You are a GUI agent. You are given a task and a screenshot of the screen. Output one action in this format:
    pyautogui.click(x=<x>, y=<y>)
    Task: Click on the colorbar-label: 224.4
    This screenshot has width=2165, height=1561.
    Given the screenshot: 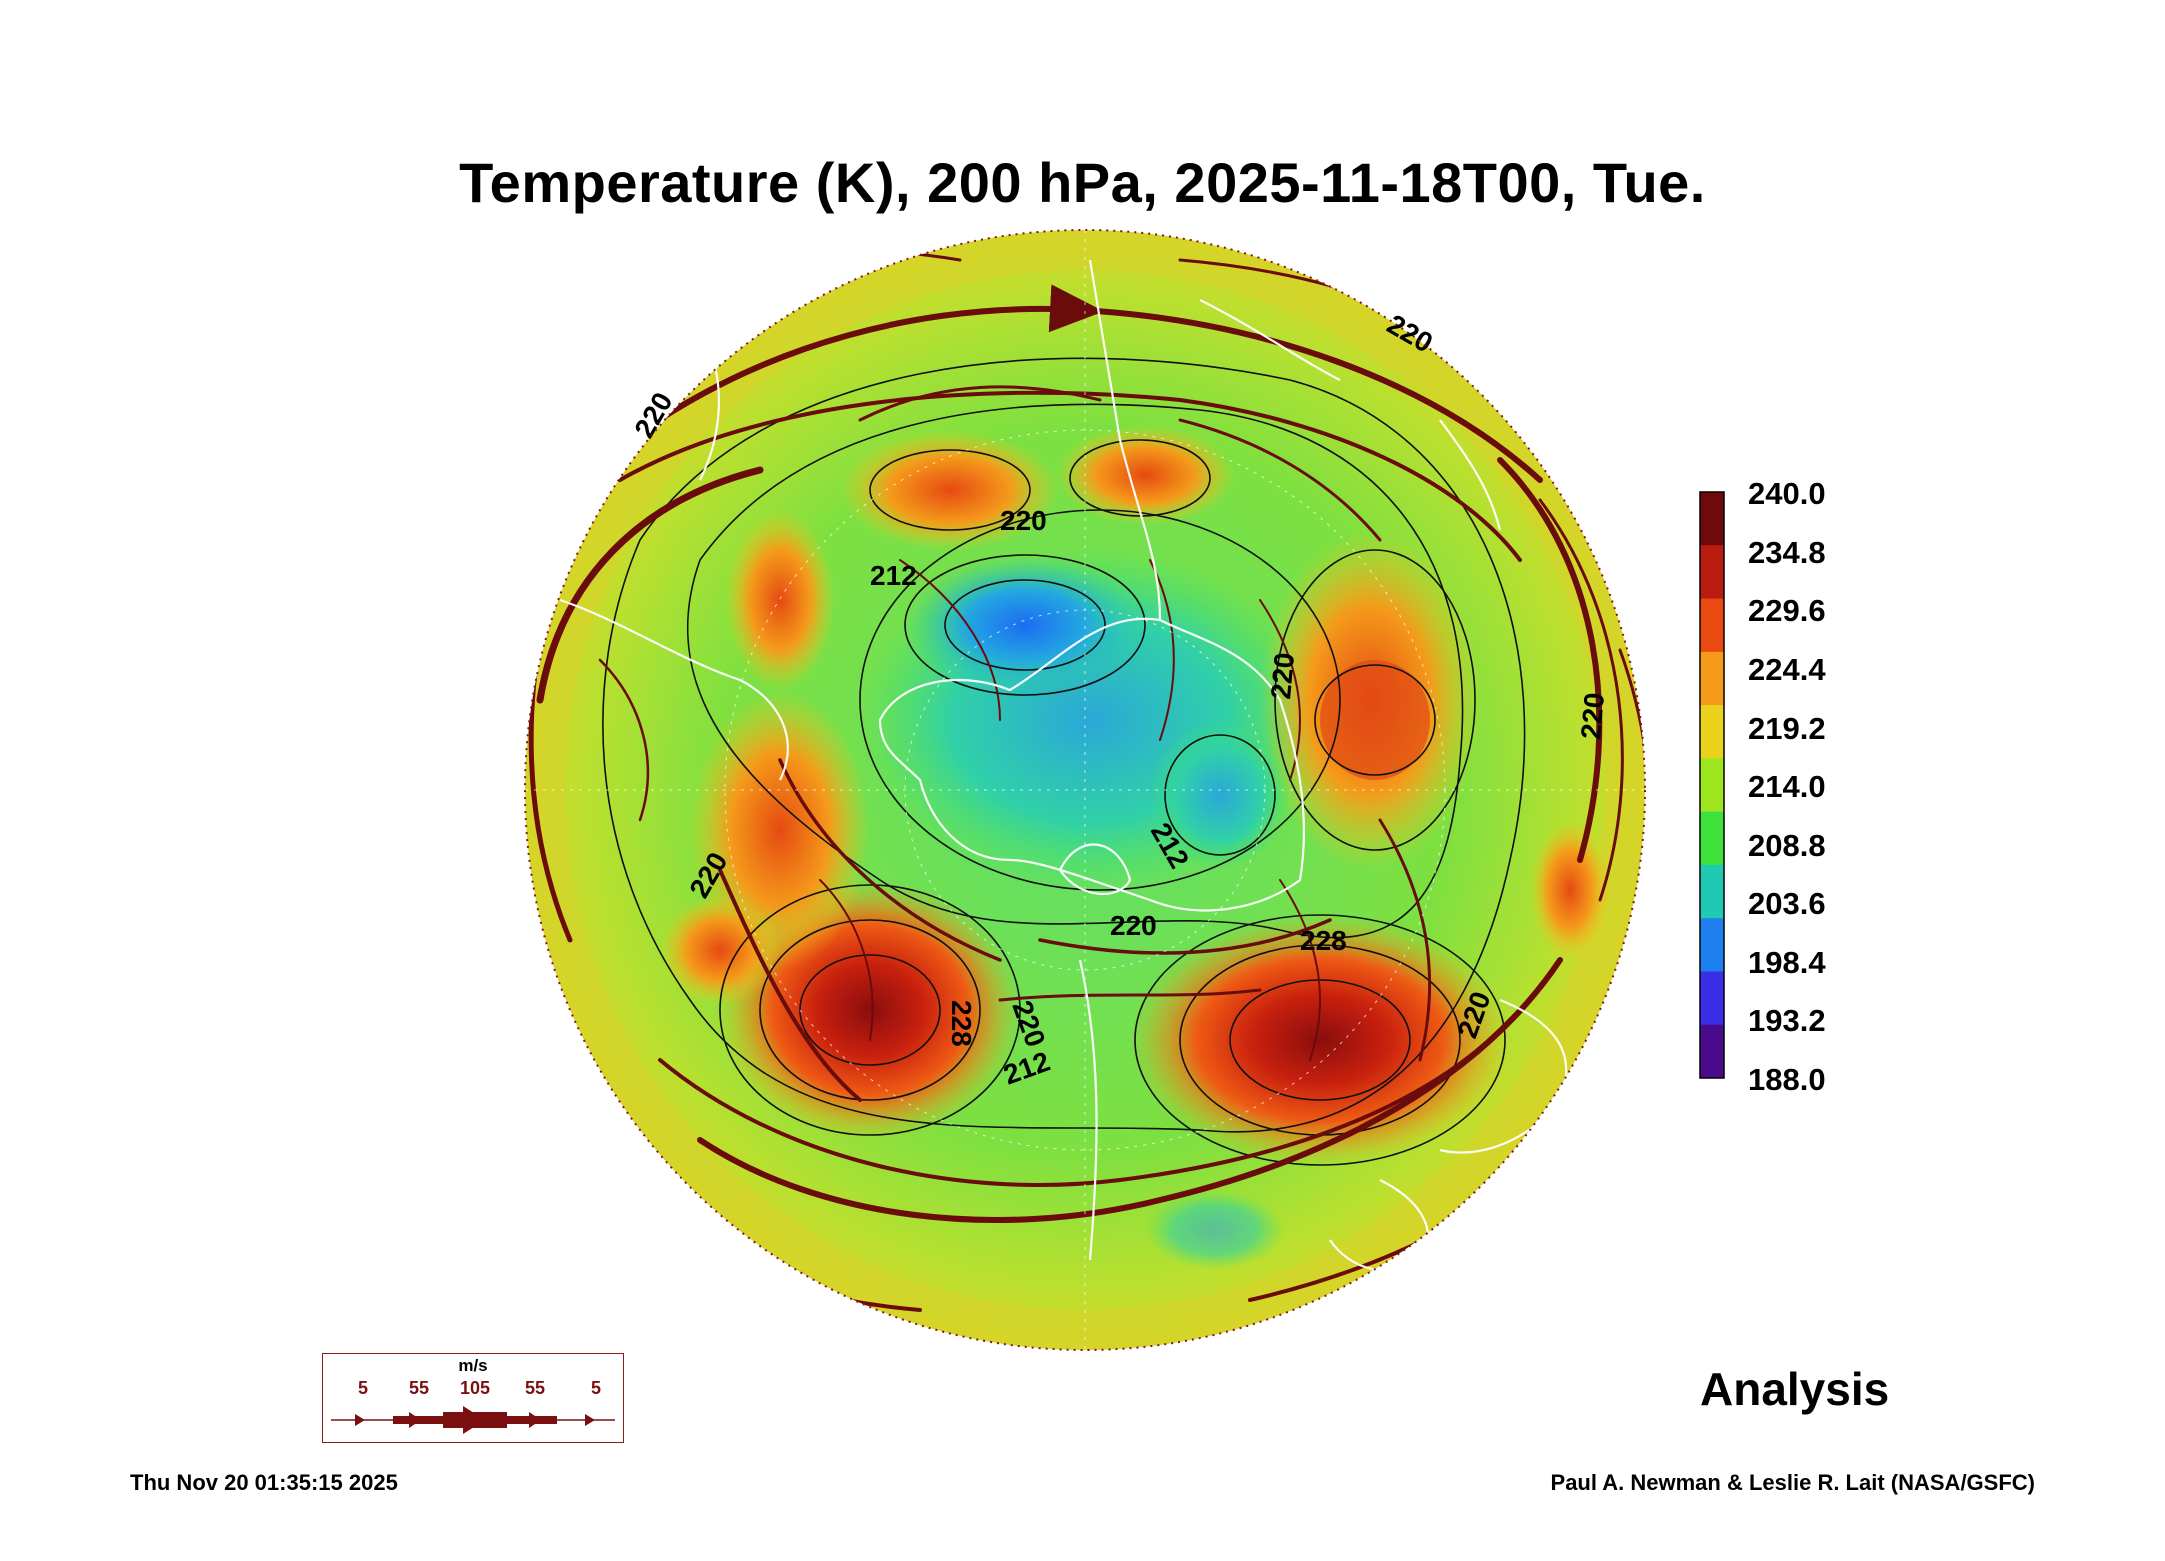 What is the action you would take?
    pyautogui.click(x=1787, y=669)
    